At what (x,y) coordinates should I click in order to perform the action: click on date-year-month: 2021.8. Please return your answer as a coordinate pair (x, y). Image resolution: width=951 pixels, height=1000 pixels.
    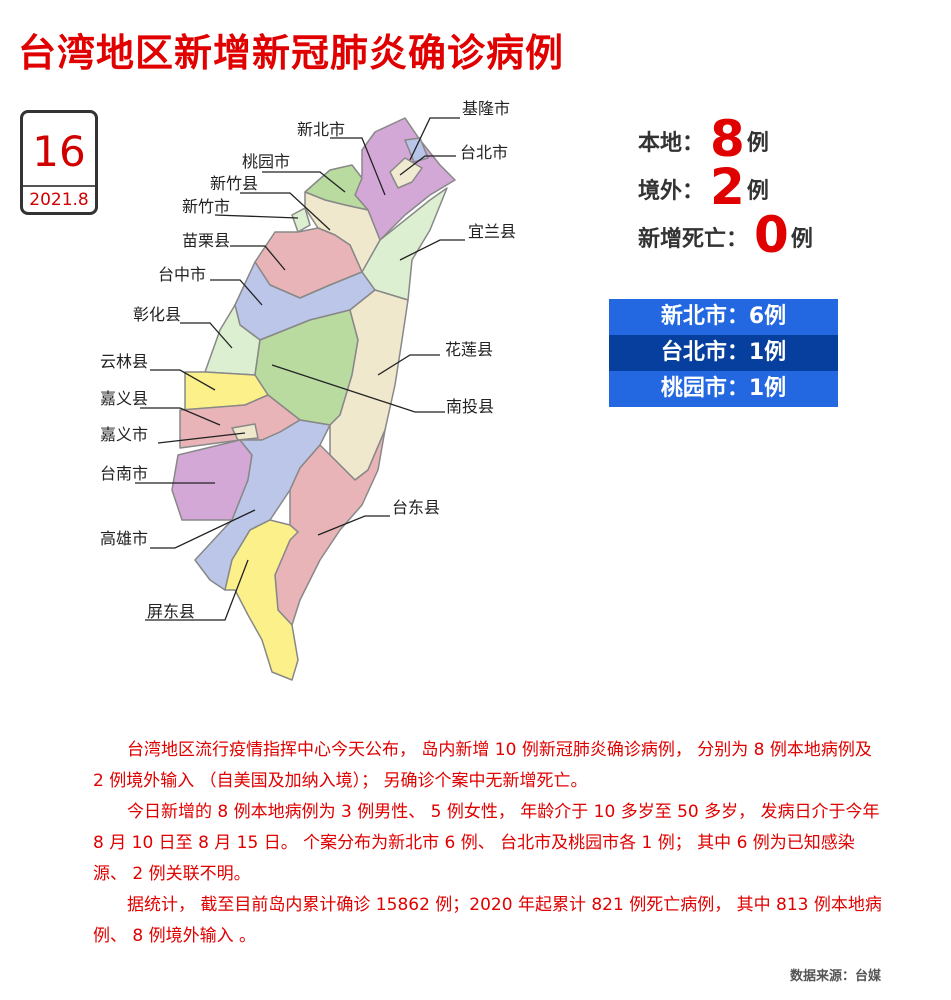
    Looking at the image, I should click on (59, 200).